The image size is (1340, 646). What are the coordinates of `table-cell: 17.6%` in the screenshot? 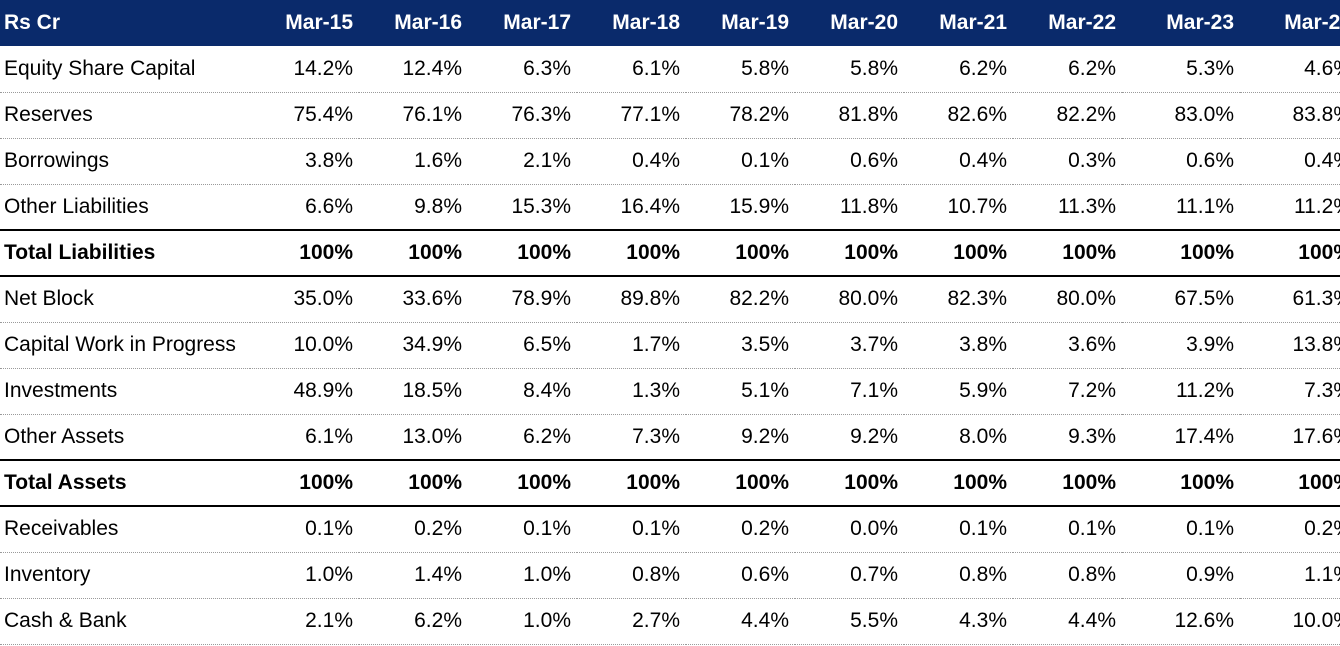 It's located at (1290, 437).